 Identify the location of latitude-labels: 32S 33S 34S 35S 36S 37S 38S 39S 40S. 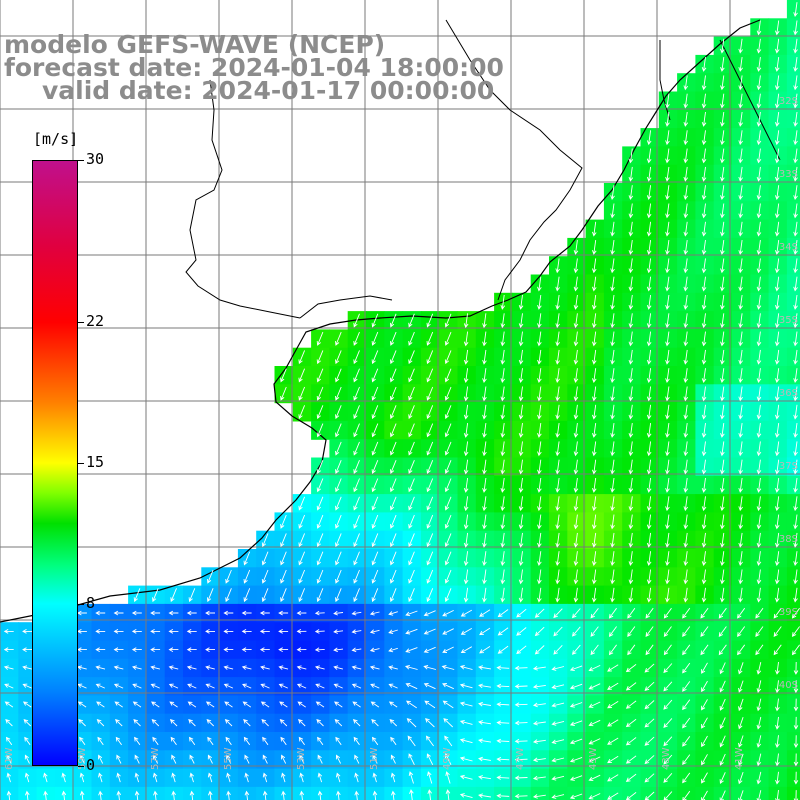
(788, 393).